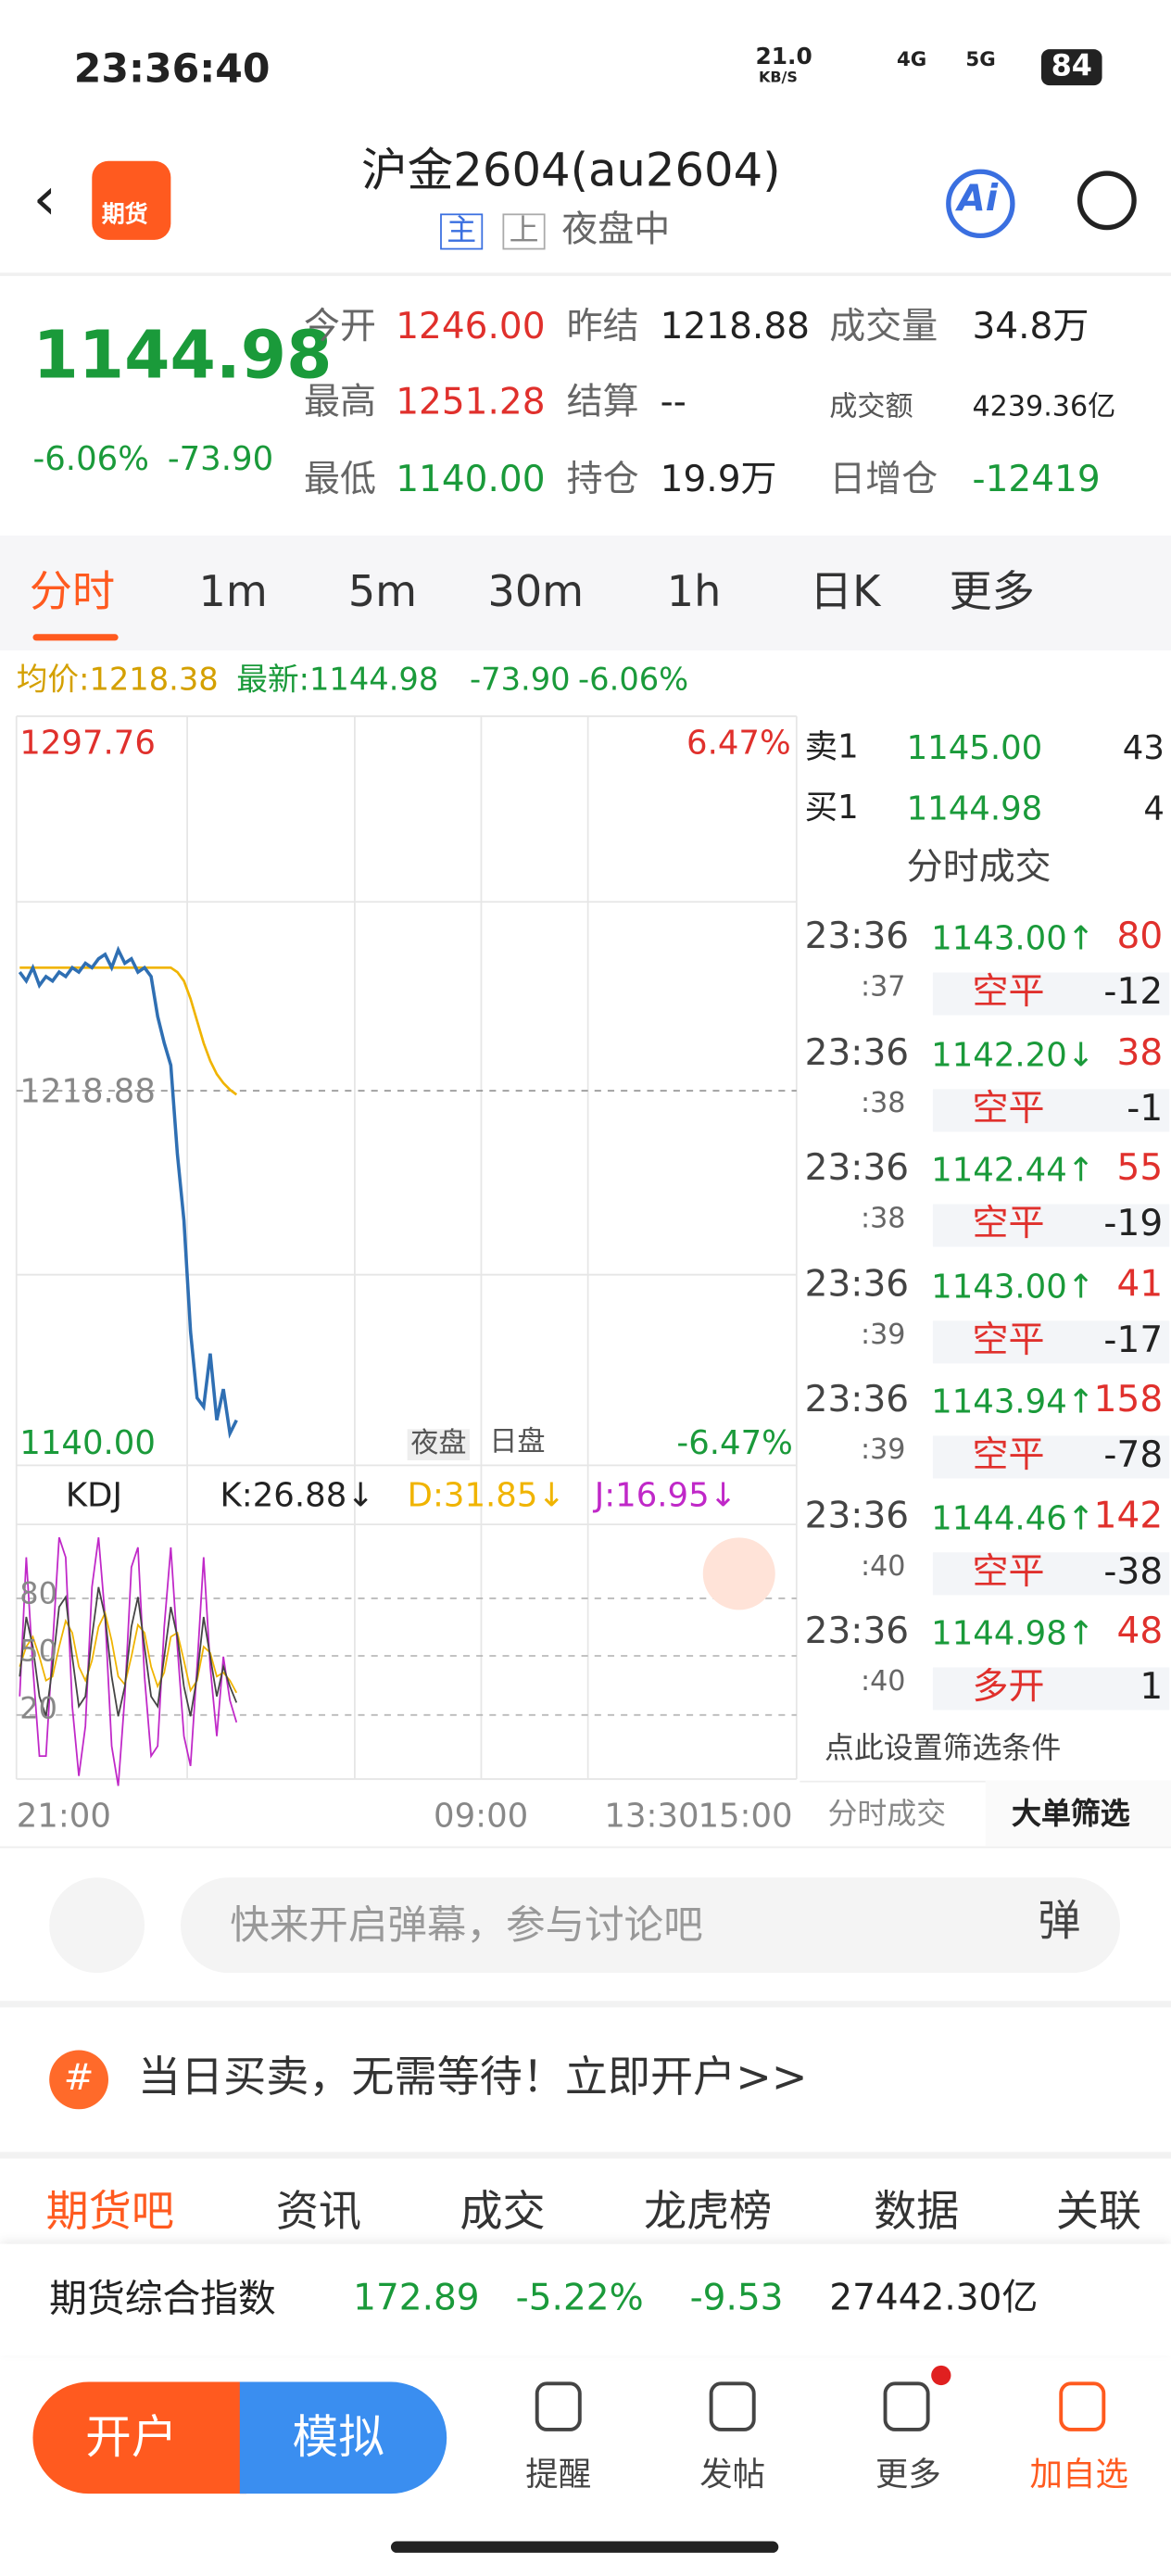  I want to click on trade-tab: 大单筛选, so click(1071, 1814).